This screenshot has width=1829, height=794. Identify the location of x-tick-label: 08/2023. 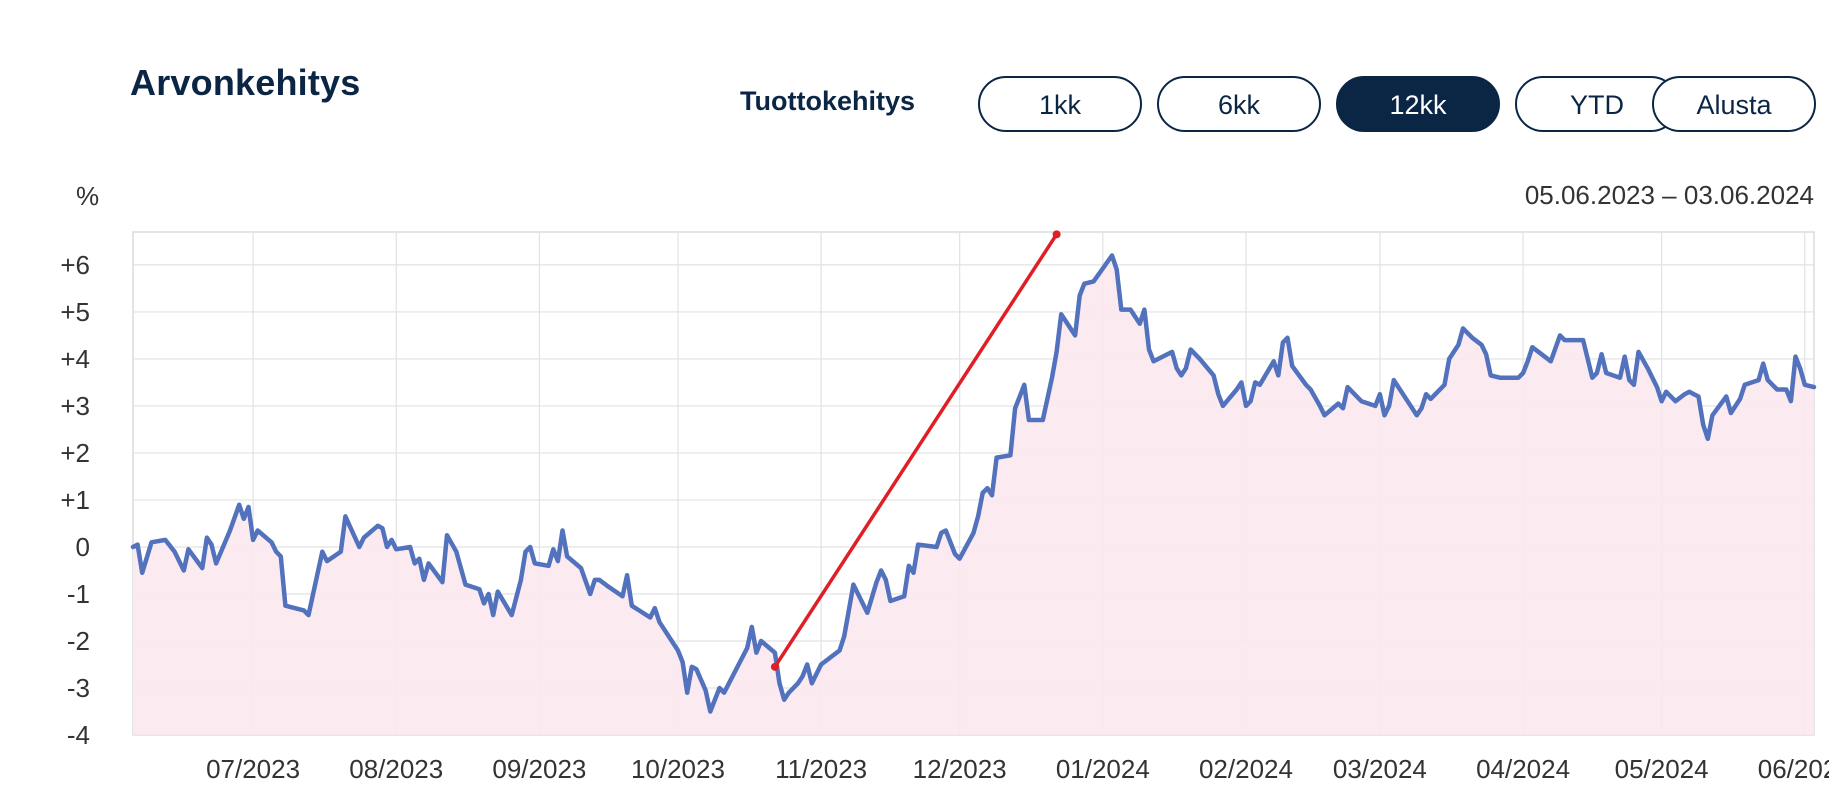
(396, 769).